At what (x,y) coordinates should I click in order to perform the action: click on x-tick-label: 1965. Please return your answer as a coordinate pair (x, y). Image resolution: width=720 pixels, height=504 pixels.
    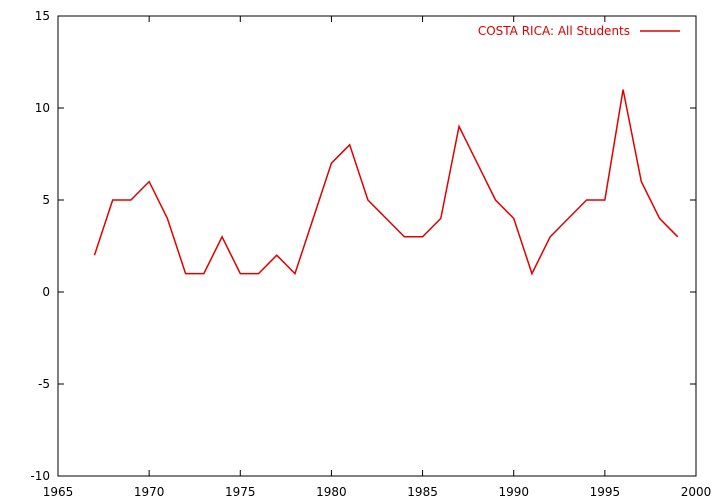
    Looking at the image, I should click on (58, 492).